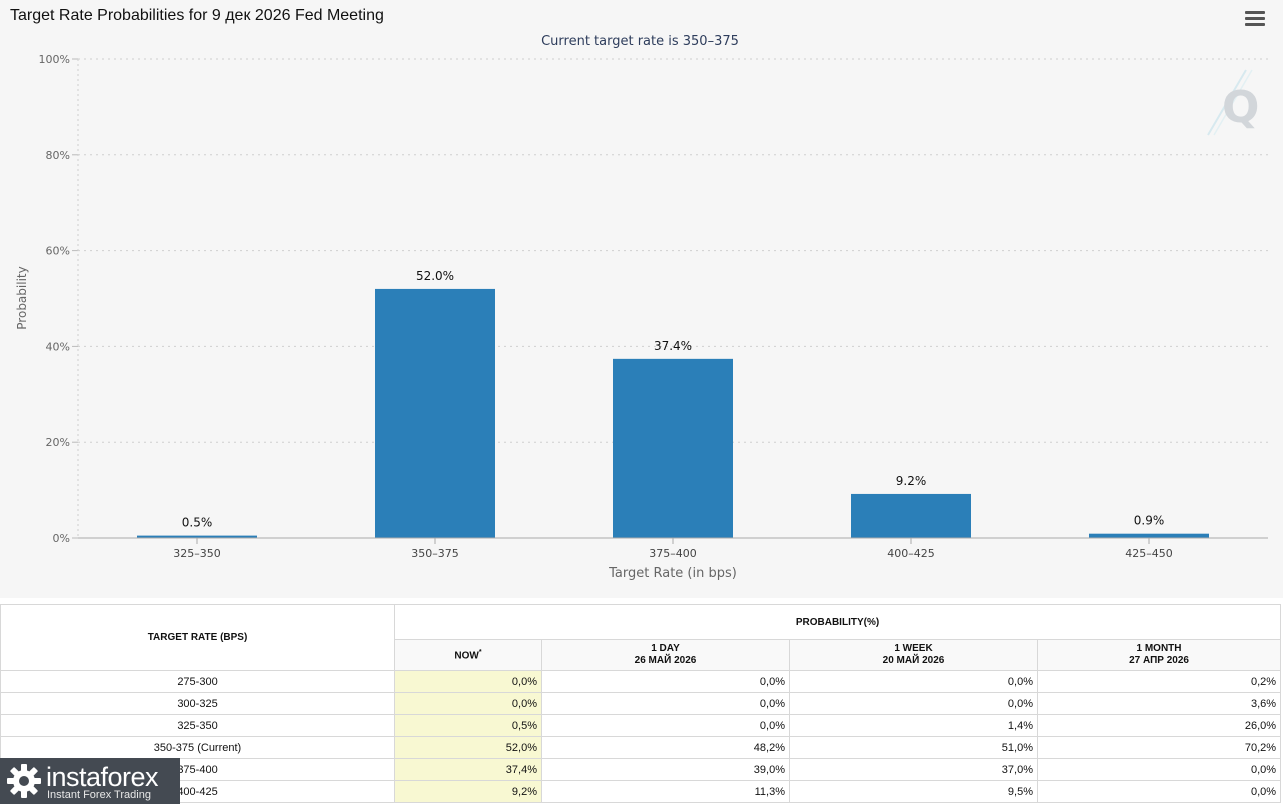  I want to click on q-logo-watermark: Q, so click(1233, 102).